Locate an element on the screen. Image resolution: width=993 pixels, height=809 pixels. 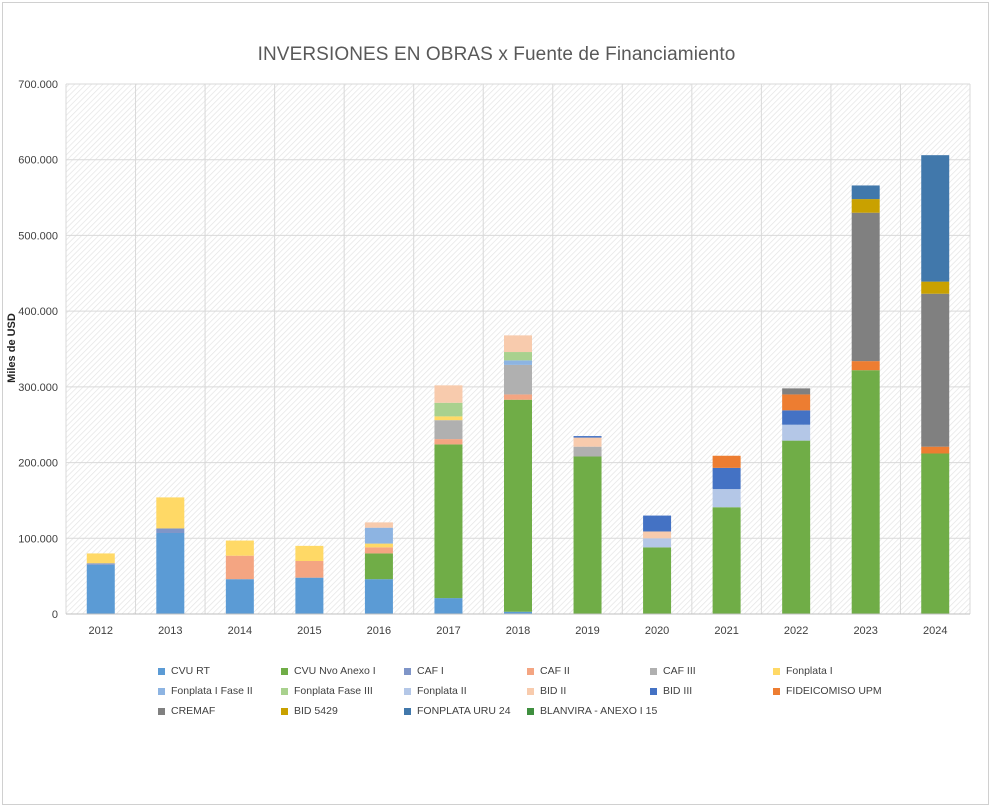
legend-label: FIDEICOMISO UPM is located at coordinates (834, 691).